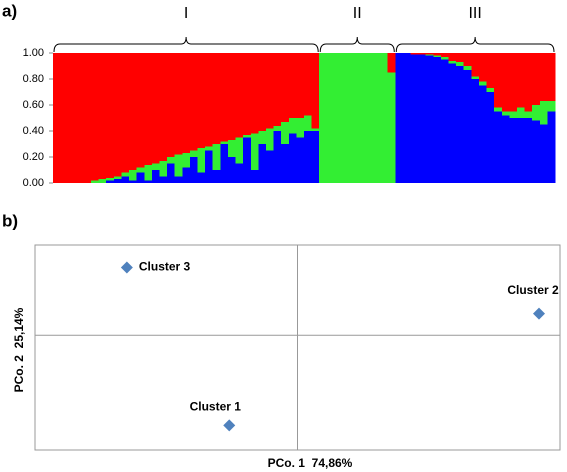 Image resolution: width=567 pixels, height=472 pixels. What do you see at coordinates (126, 267) in the screenshot?
I see `point` at bounding box center [126, 267].